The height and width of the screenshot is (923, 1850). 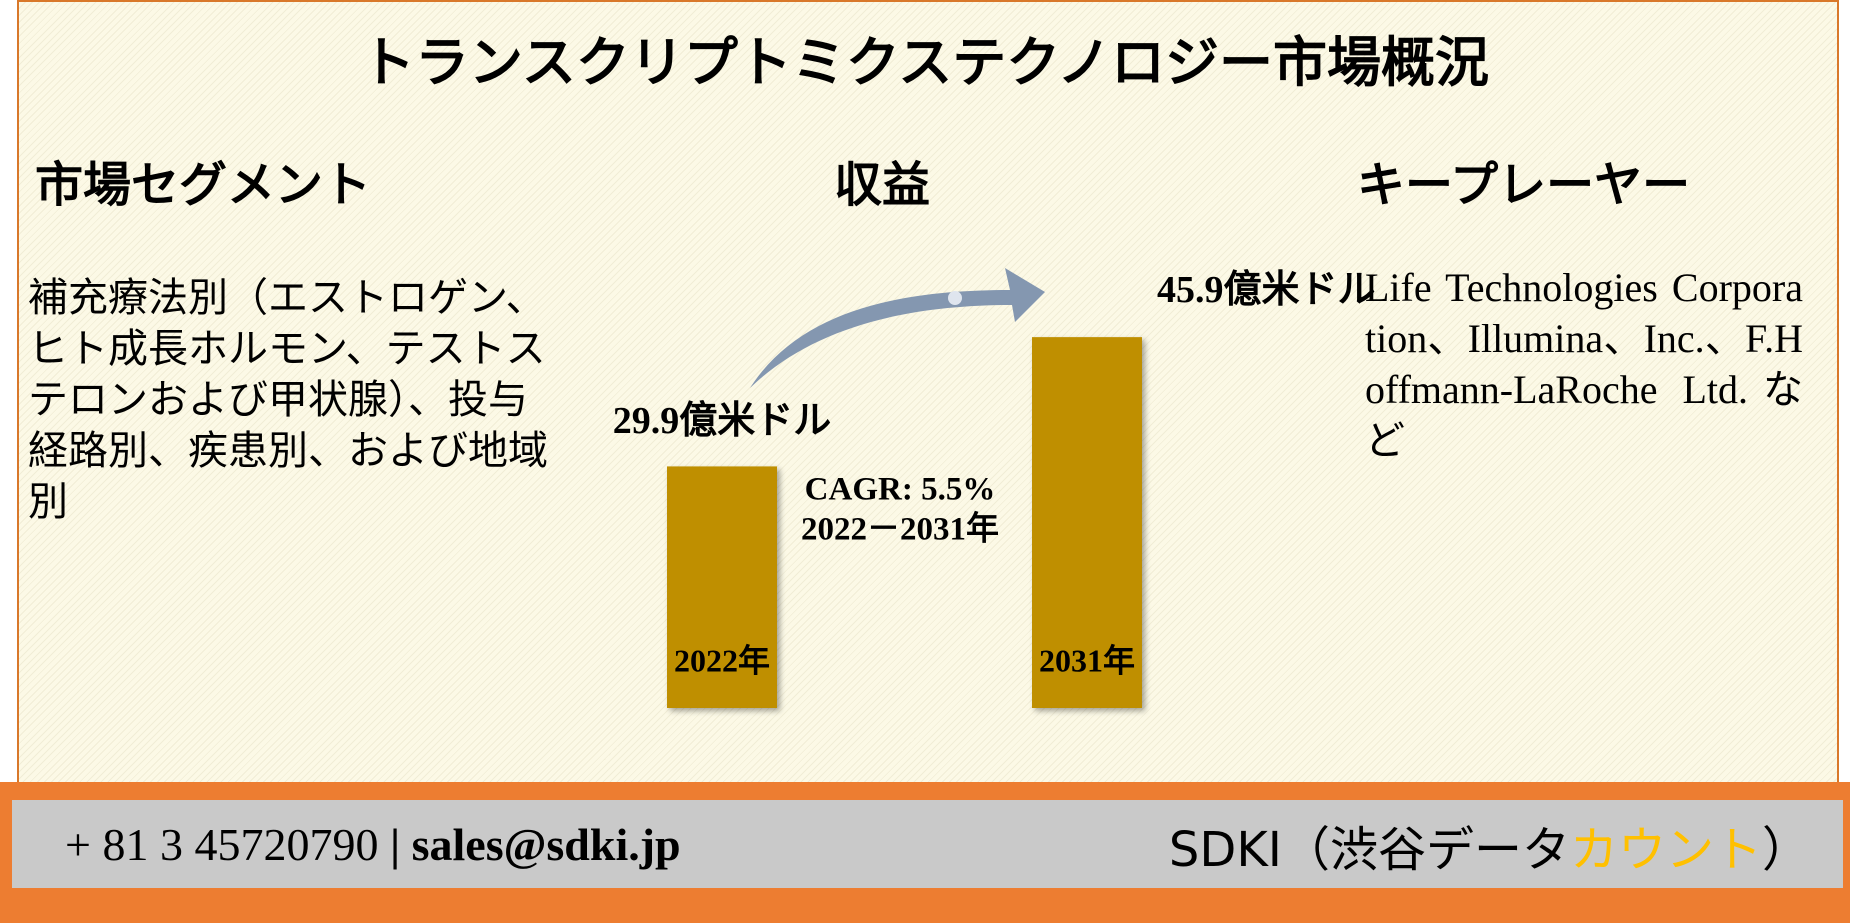 I want to click on growth-arrow, so click(x=897, y=328).